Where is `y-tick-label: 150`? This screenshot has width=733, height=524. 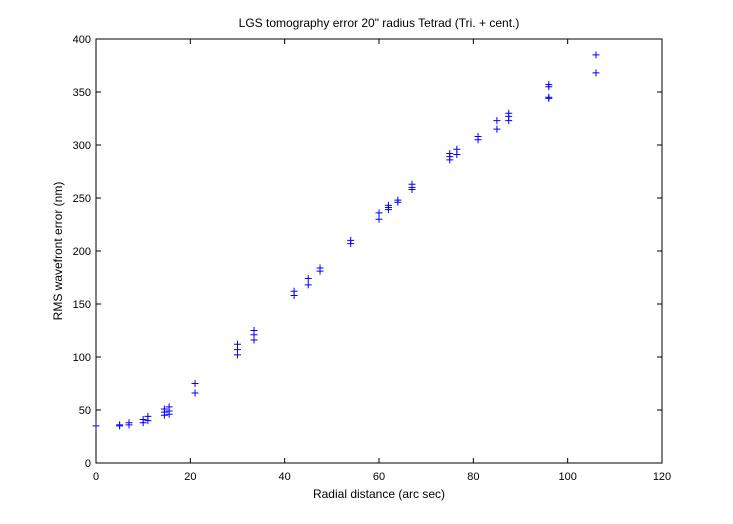 y-tick-label: 150 is located at coordinates (82, 305).